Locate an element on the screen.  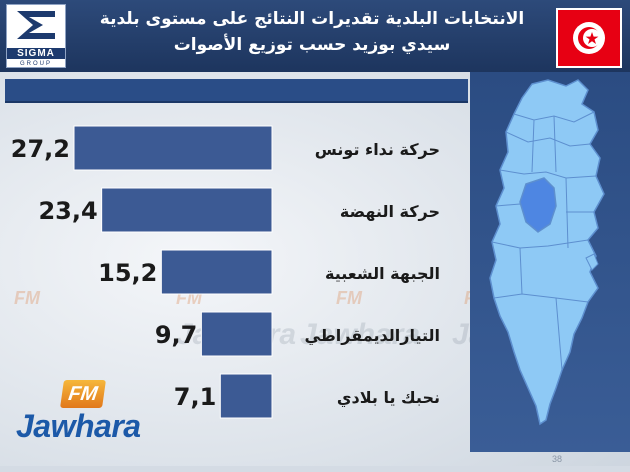
category-label: التيارالديمقراطي is located at coordinates (372, 336).